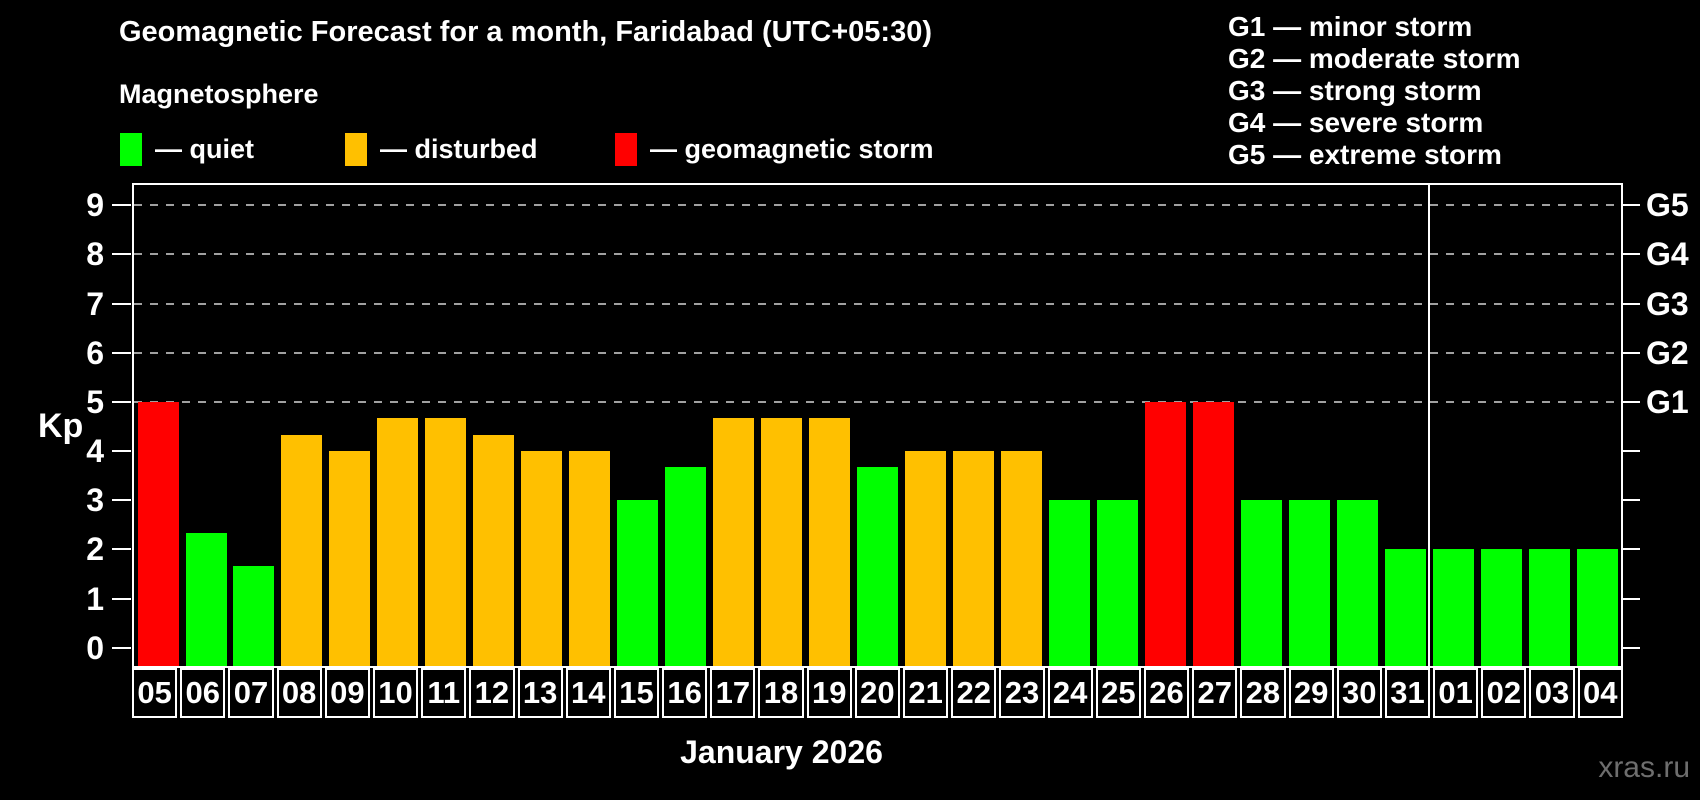  Describe the element at coordinates (492, 693) in the screenshot. I see `day-label-12: 12` at that location.